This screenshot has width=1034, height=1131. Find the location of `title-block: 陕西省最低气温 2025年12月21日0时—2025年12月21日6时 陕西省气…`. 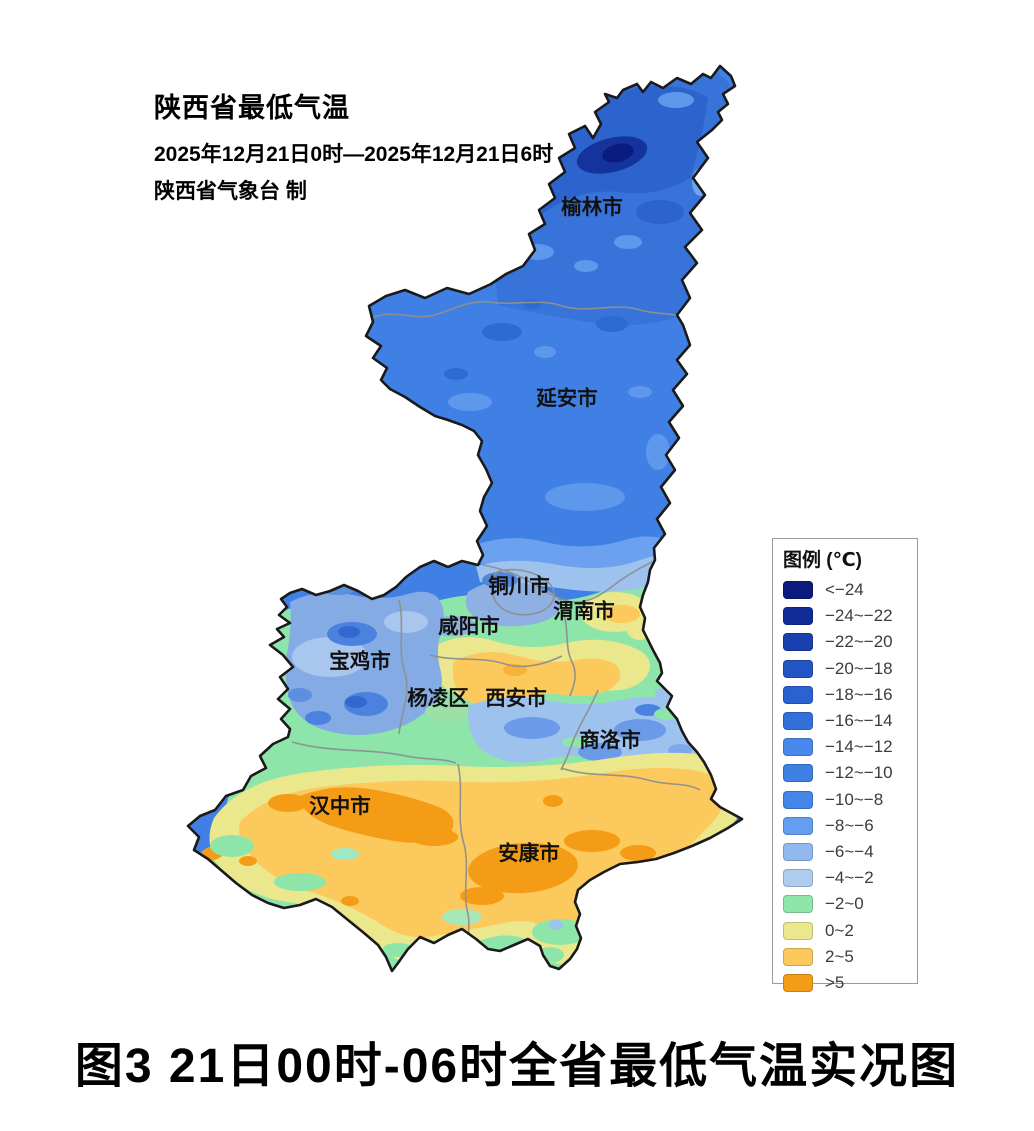

title-block: 陕西省最低气温 2025年12月21日0时—2025年12月21日6时 陕西省气… is located at coordinates (353, 145).